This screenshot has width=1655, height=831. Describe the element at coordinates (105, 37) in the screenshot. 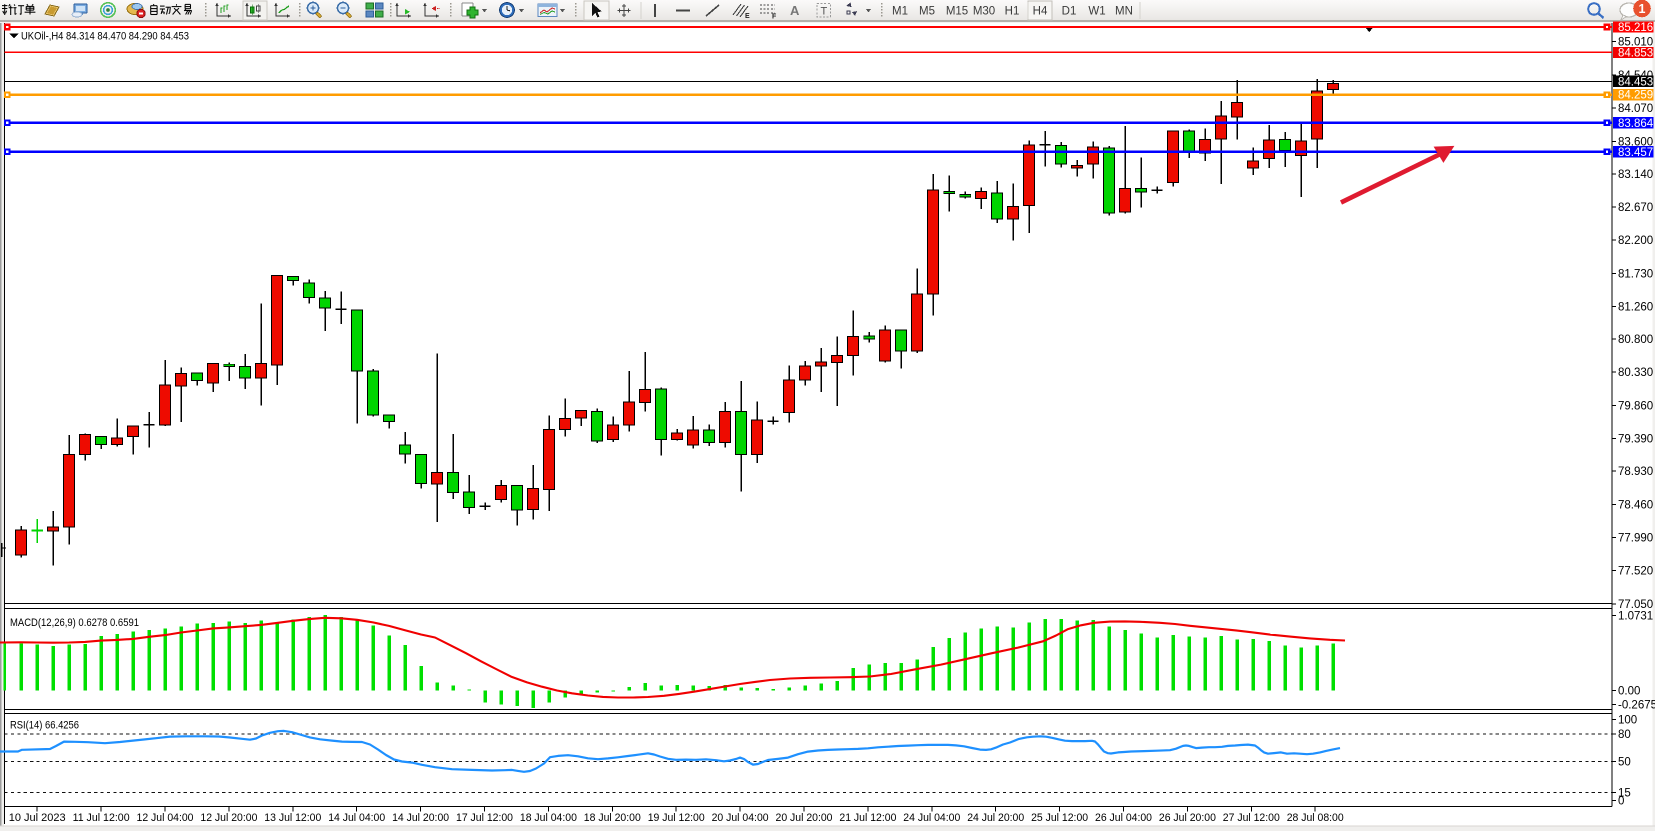

I see `svg-text:UKOil-,H4 84.314 84.470 84.29: UKOil-,H4 84.314 84.470 84.290 84.453` at that location.